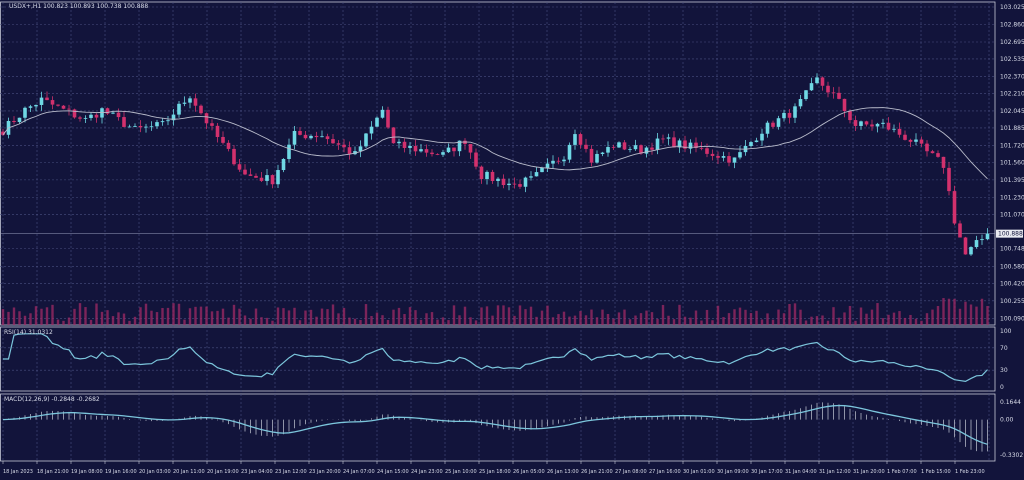  What do you see at coordinates (1012, 93) in the screenshot?
I see `price-axis-label: 102.210` at bounding box center [1012, 93].